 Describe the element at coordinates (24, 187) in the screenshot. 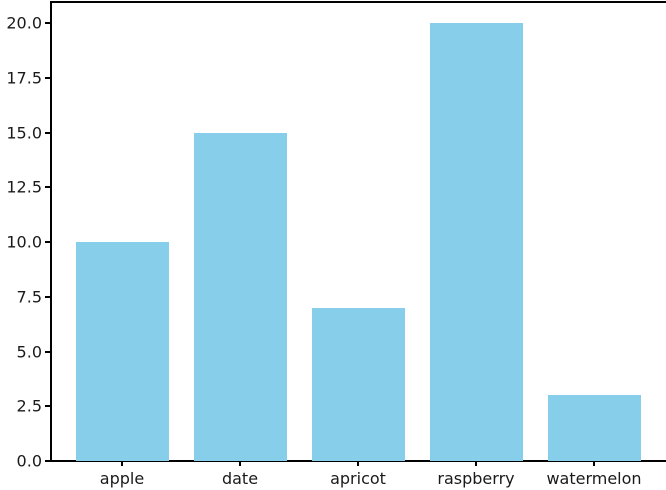

I see `y-tick-label-12.5: 12.5` at that location.